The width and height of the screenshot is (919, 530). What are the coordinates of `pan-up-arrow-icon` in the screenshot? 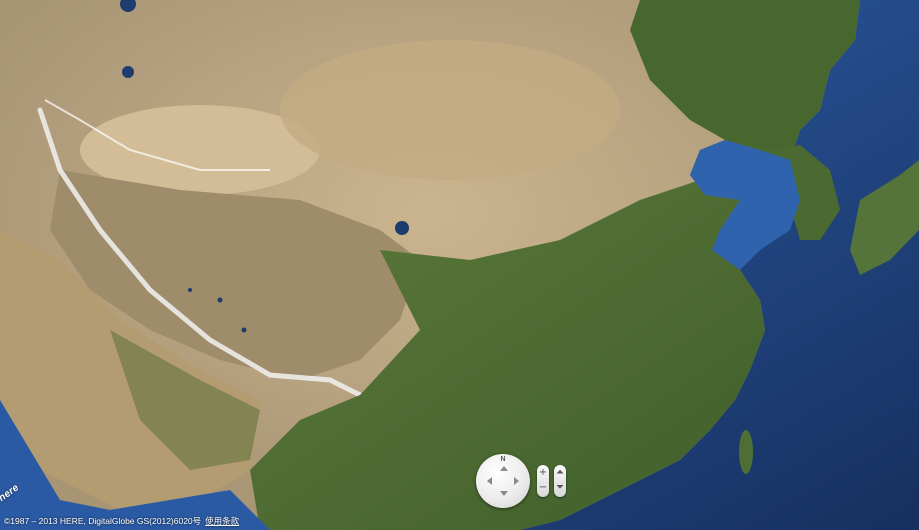 It's located at (504, 468).